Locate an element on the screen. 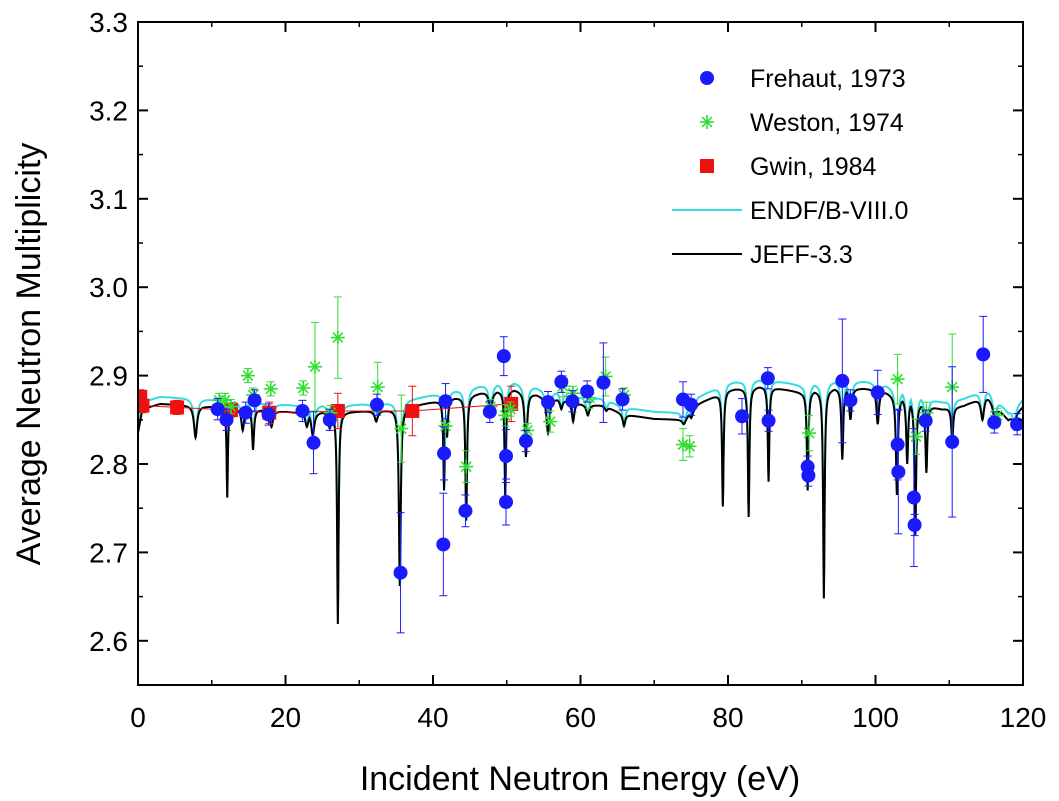  legend-item: ENDF/B-VIII.0 is located at coordinates (790, 211).